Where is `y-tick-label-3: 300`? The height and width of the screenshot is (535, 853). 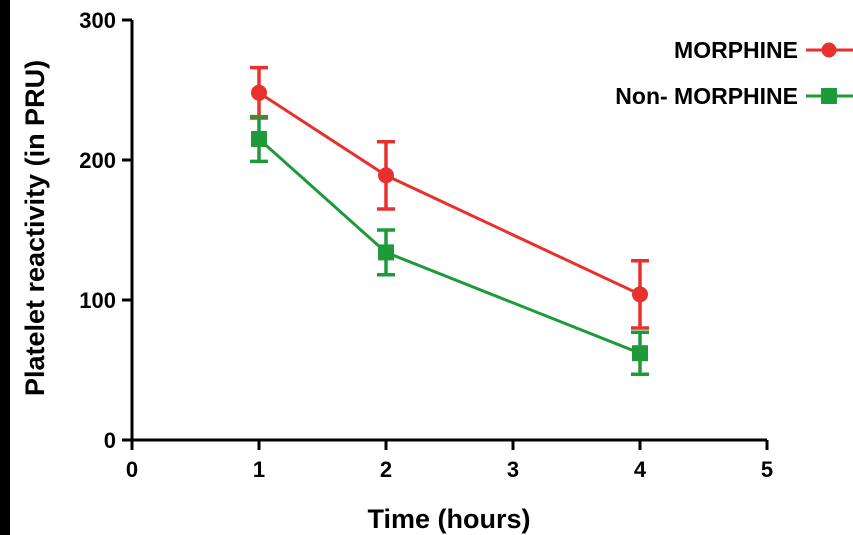 y-tick-label-3: 300 is located at coordinates (97, 20).